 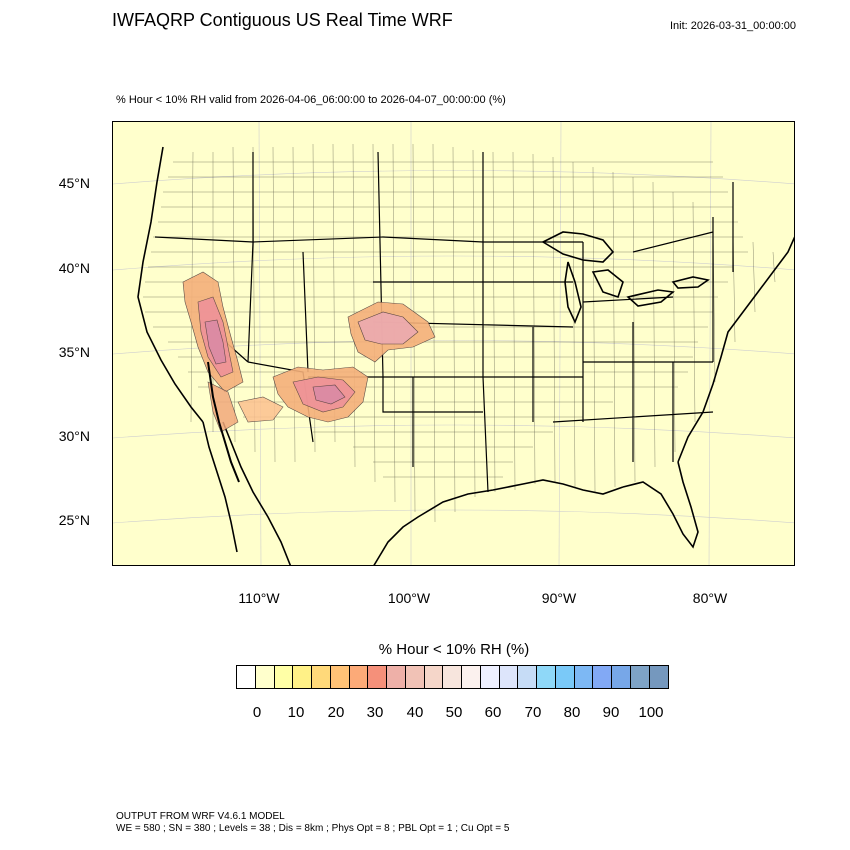 I want to click on lon-label-110: 110°W, so click(x=259, y=598).